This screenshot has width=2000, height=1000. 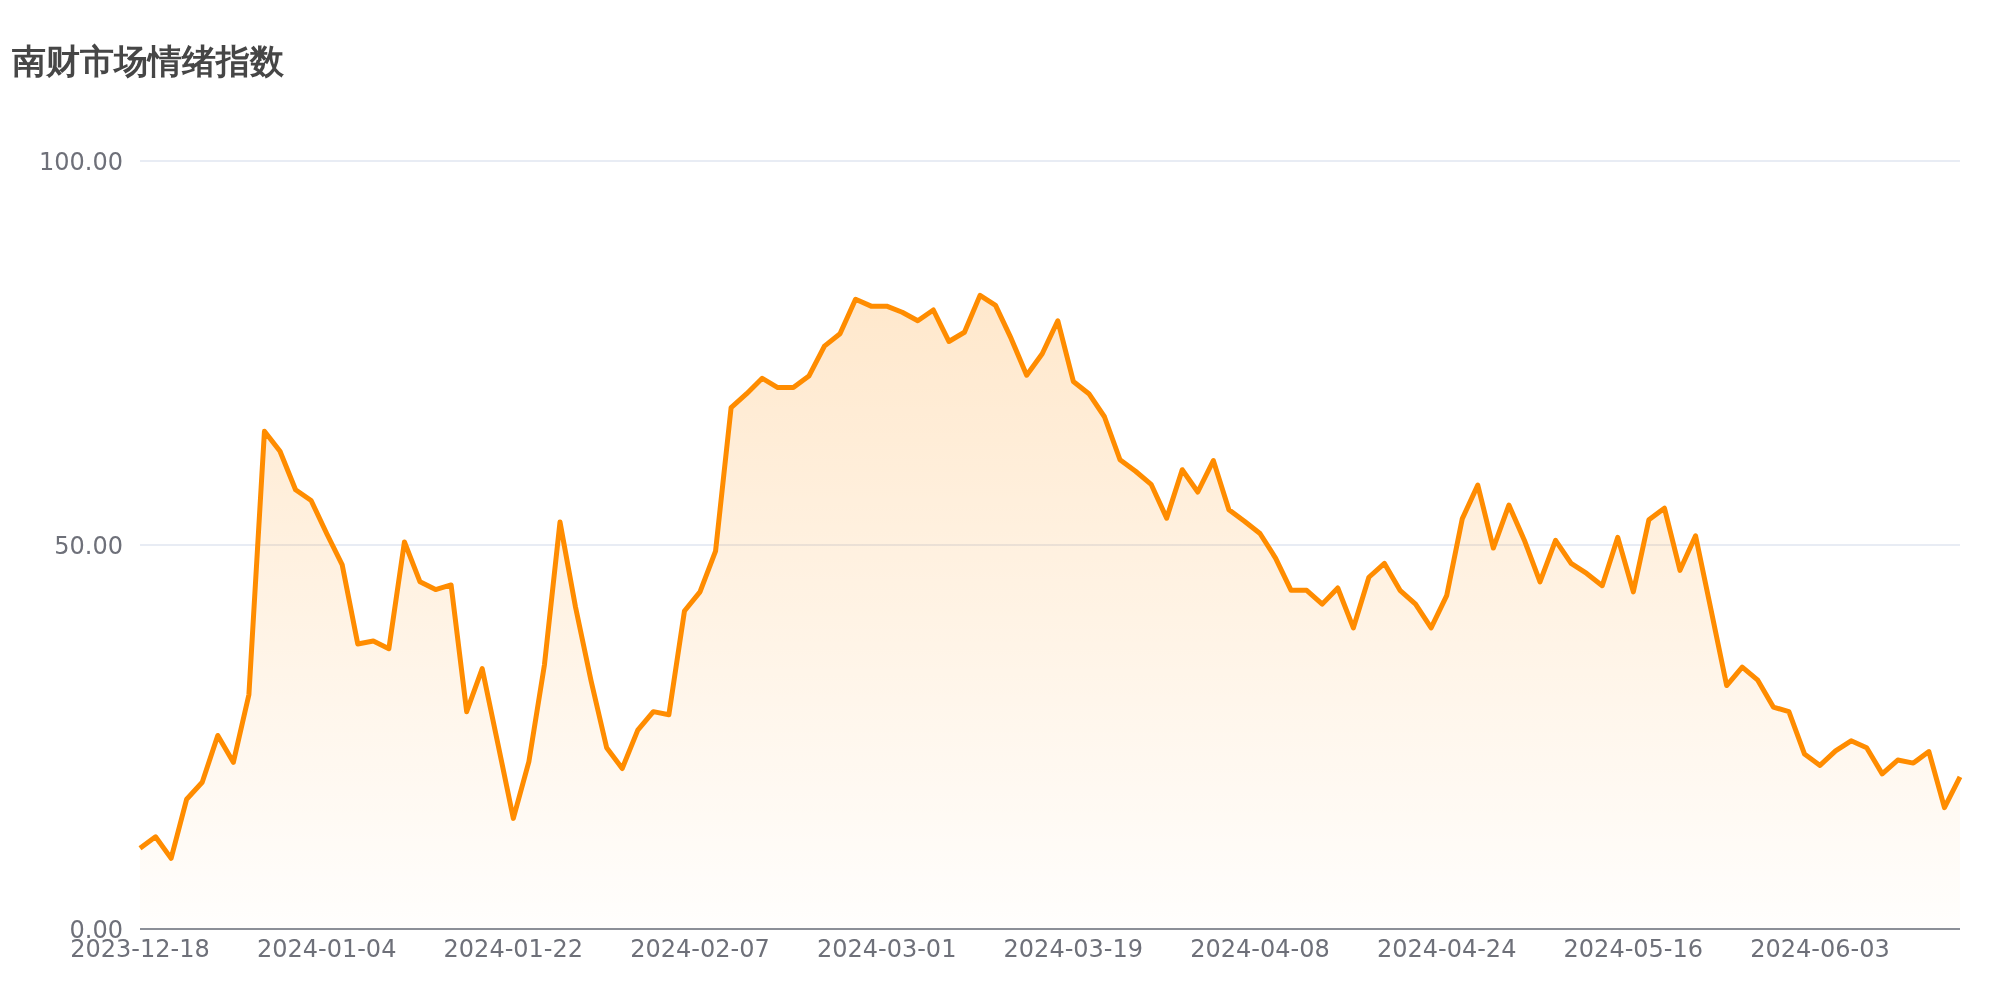 I want to click on x-tick-label: 2024-06-03, so click(x=1820, y=949).